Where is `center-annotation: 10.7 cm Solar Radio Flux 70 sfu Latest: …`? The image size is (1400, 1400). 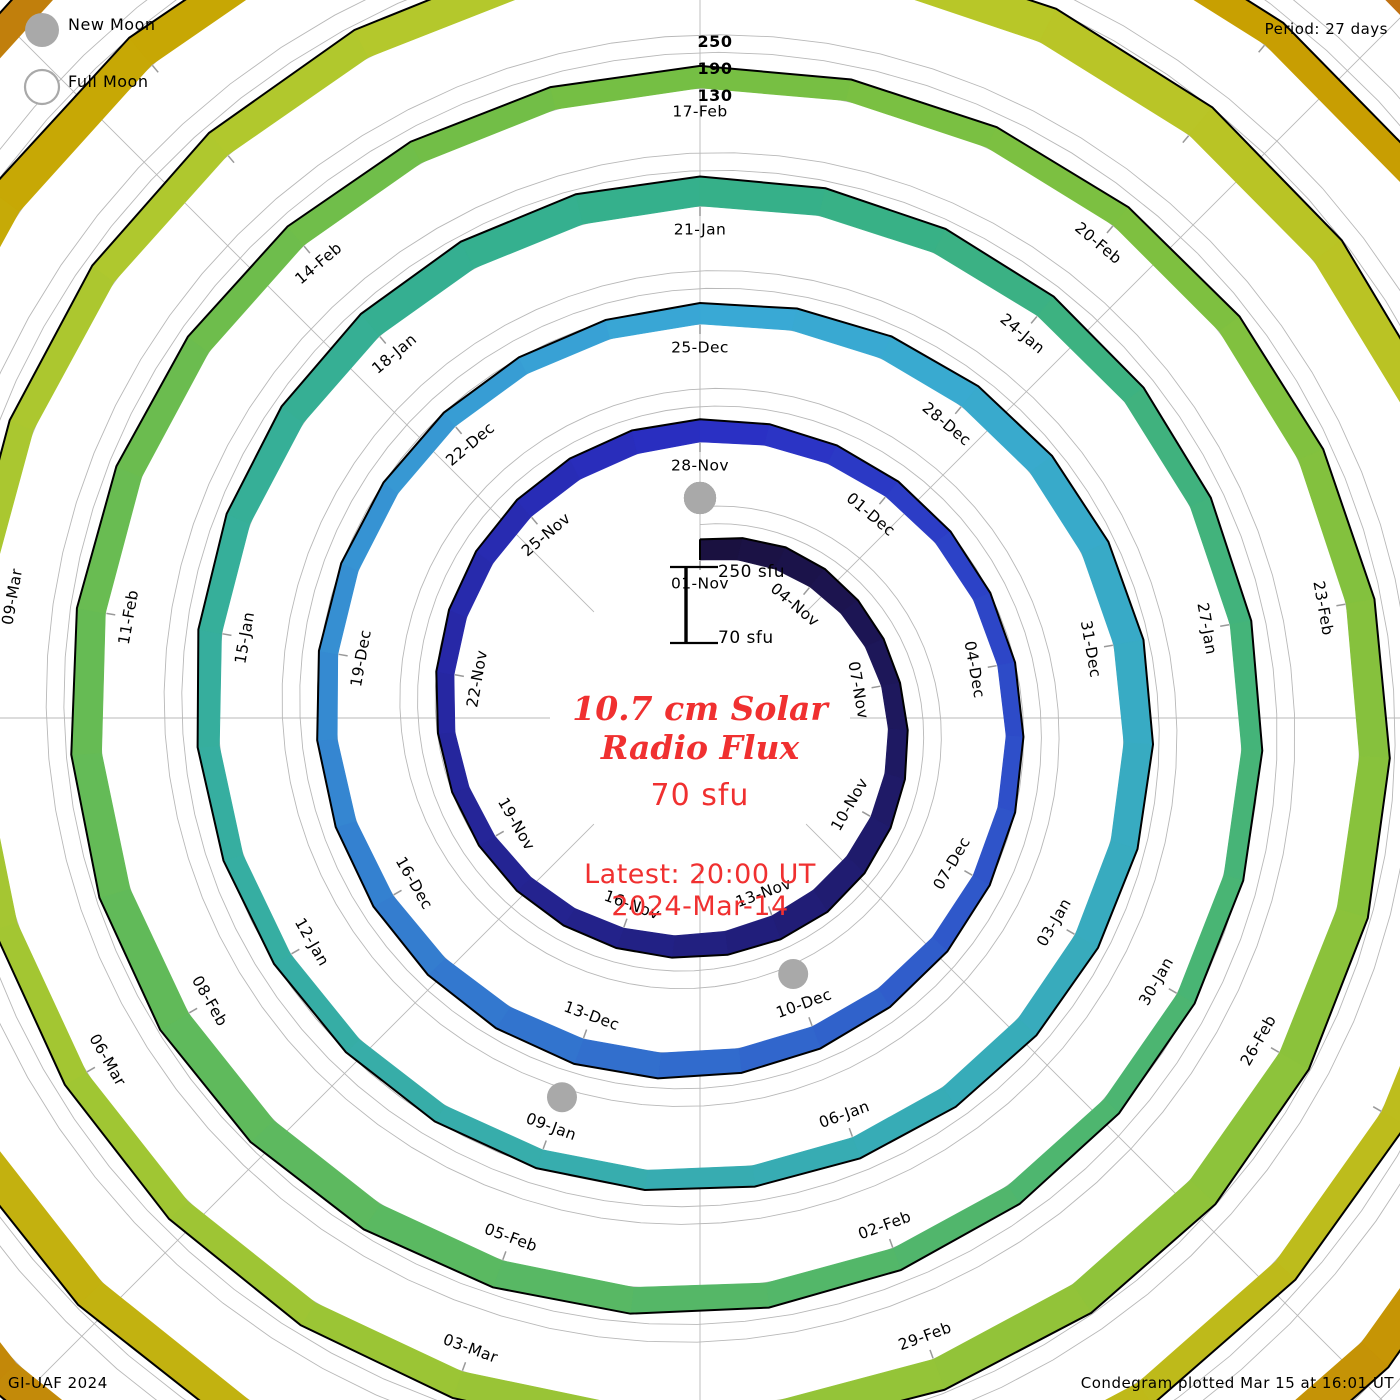 center-annotation: 10.7 cm Solar Radio Flux 70 sfu Latest: … is located at coordinates (700, 806).